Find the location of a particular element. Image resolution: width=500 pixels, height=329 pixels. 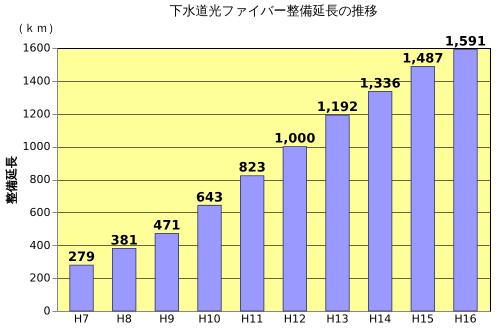

x-tick-label: H10 is located at coordinates (209, 319).